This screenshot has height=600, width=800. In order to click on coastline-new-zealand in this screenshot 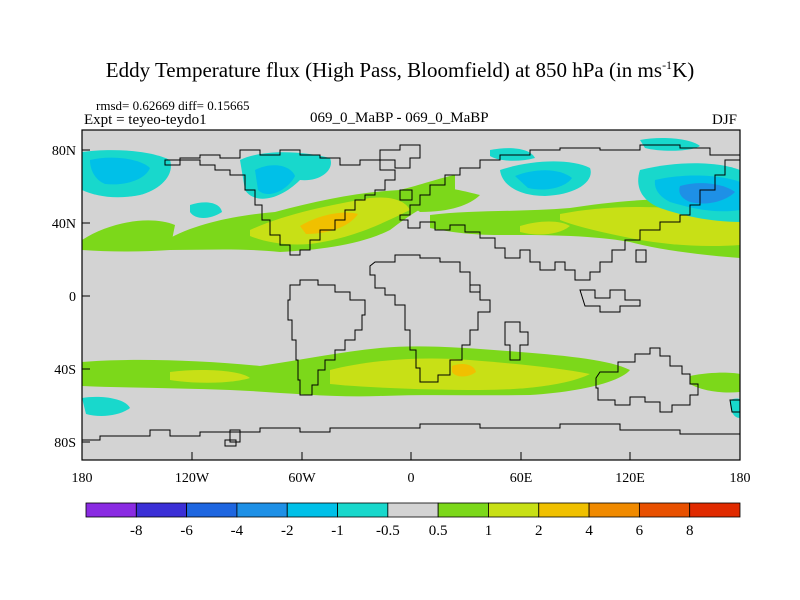, I will do `click(734, 406)`.